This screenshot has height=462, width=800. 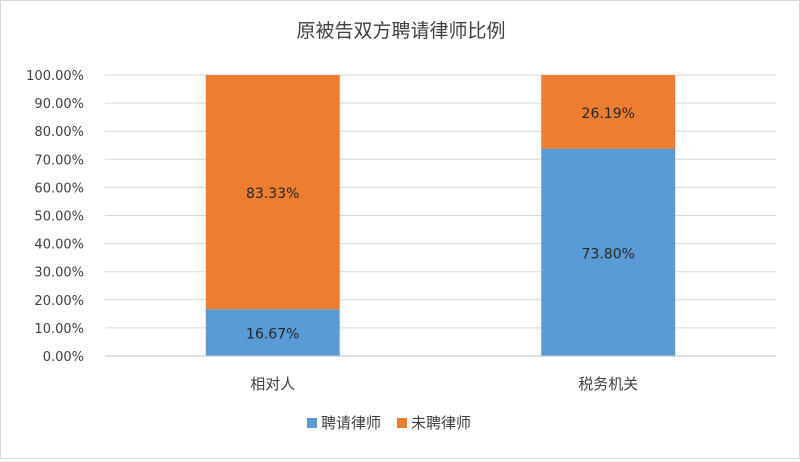 I want to click on y-tick-label: 60.00%, so click(x=59, y=188).